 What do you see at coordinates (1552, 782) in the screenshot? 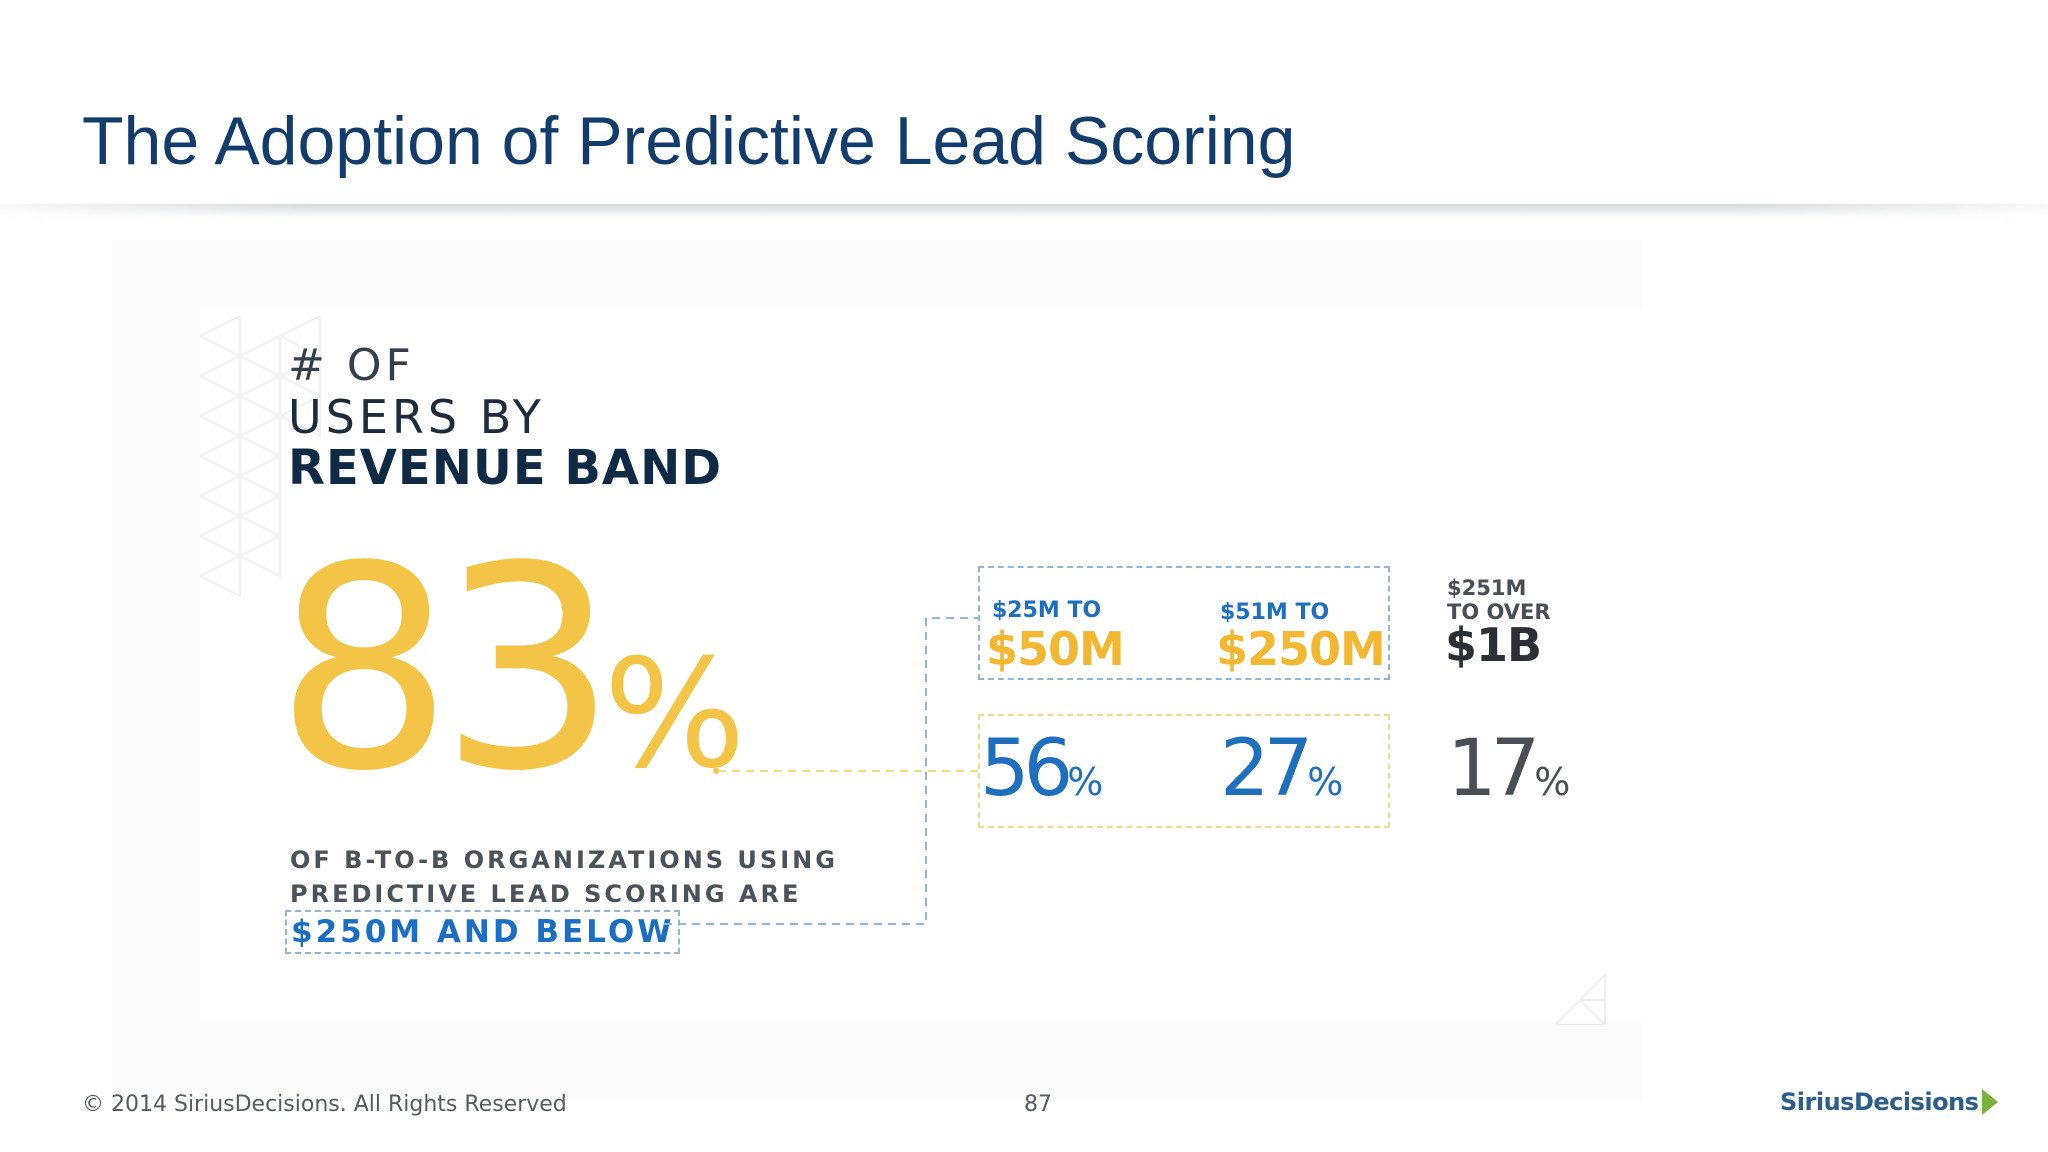
I see `band-3-unit: %` at bounding box center [1552, 782].